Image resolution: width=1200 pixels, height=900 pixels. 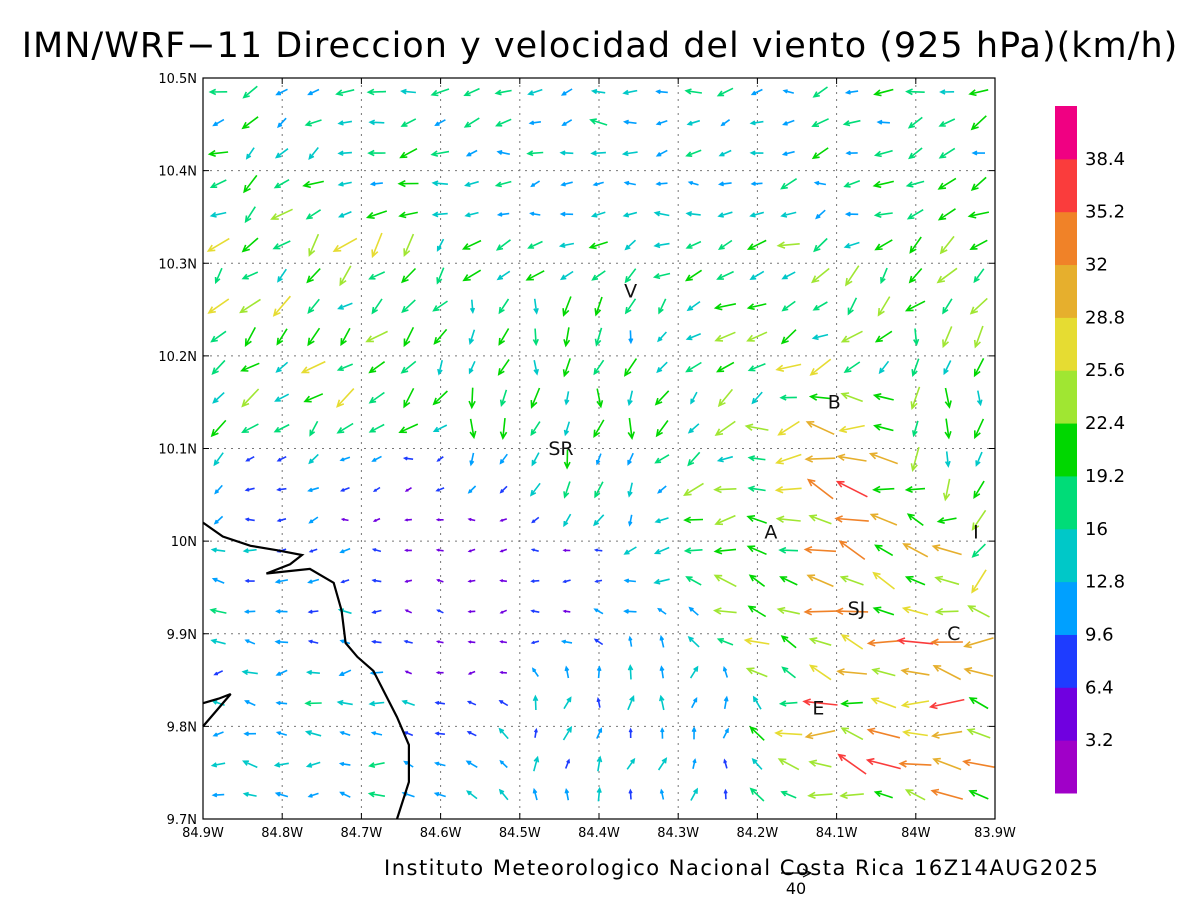 What do you see at coordinates (177, 357) in the screenshot?
I see `y-tick-label: 10.2N` at bounding box center [177, 357].